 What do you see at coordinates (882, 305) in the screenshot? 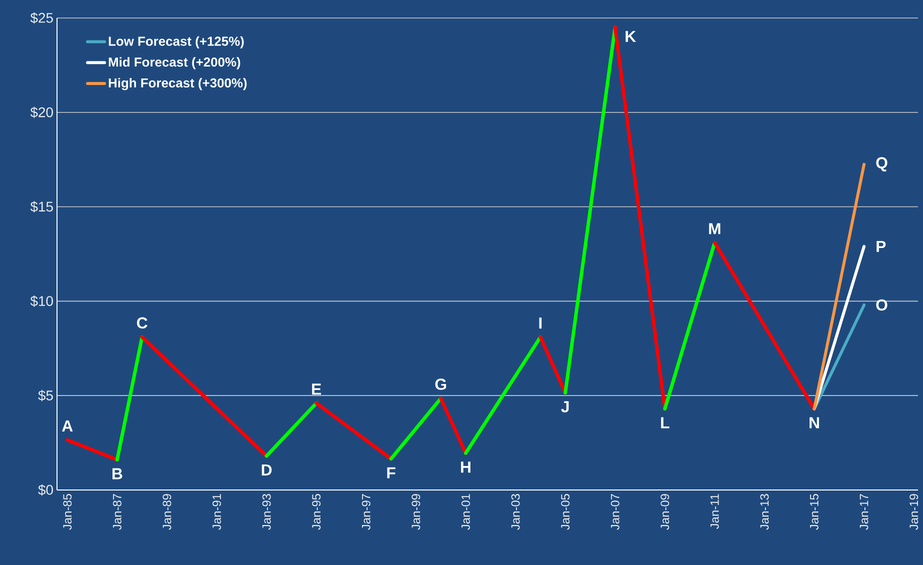
I see `annotation: O` at bounding box center [882, 305].